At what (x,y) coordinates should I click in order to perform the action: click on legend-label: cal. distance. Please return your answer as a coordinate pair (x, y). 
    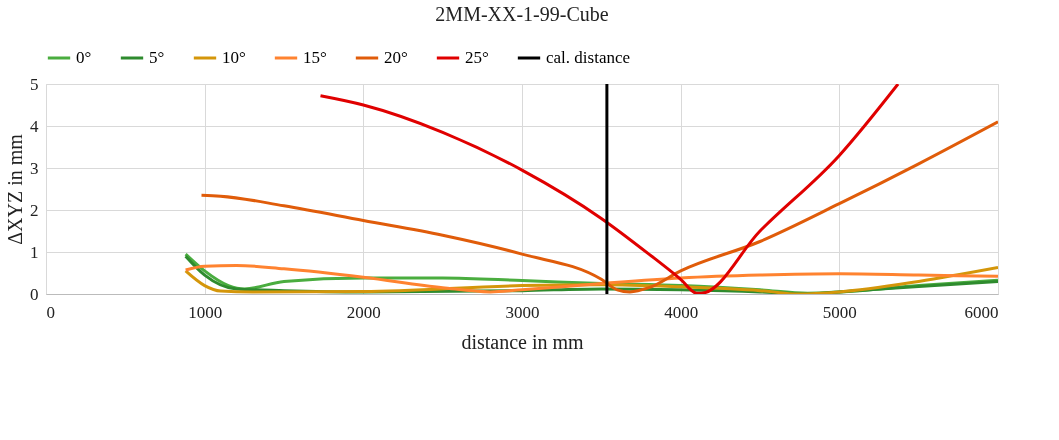
    Looking at the image, I should click on (588, 57).